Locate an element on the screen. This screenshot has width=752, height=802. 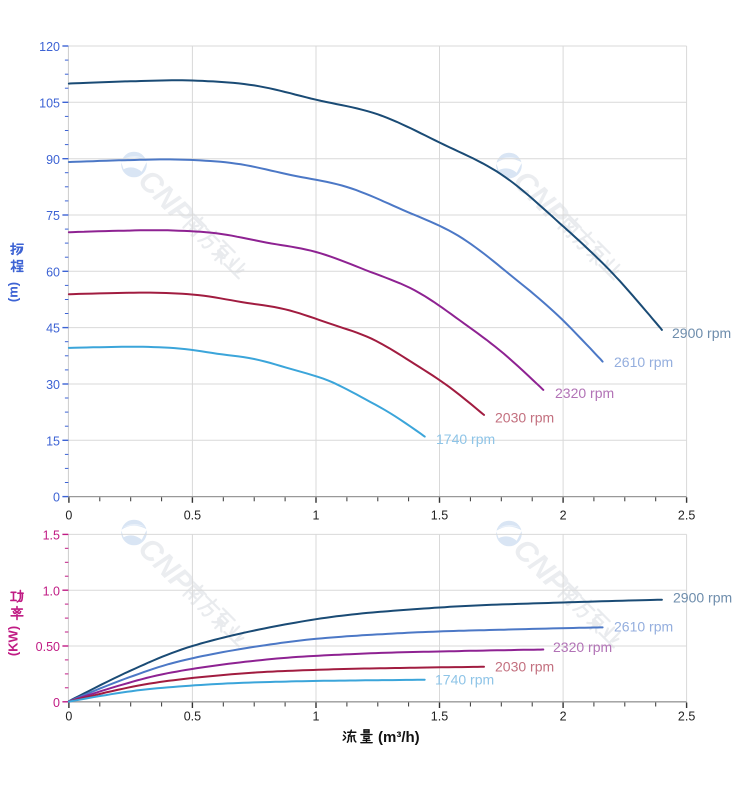
svg-text: 120 is located at coordinates (49, 47).